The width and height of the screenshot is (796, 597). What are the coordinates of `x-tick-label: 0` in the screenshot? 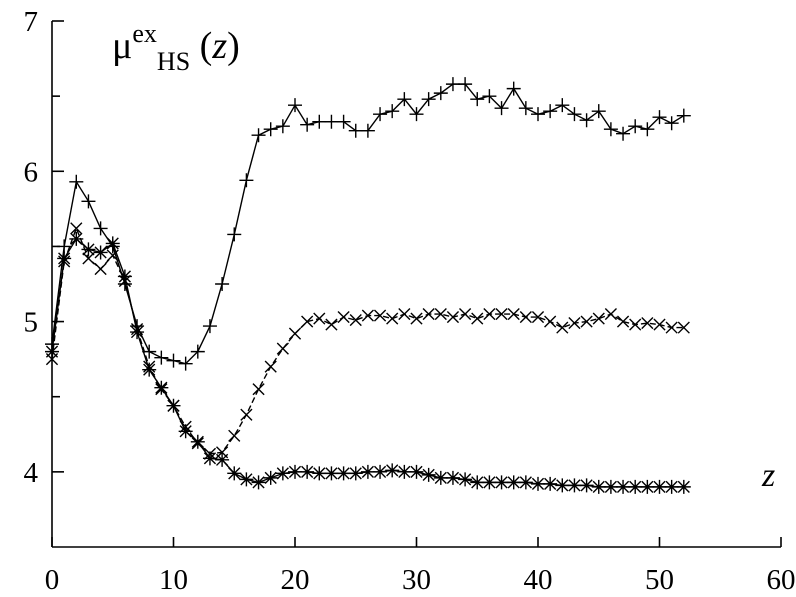 It's located at (52, 580).